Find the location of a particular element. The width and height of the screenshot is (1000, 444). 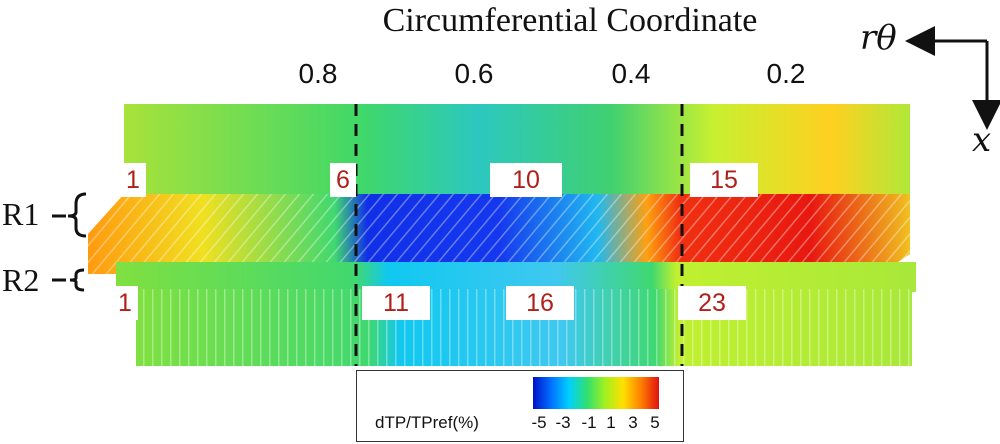

color-legend: dTP/TPref(%) -5 -3 -1 1 3 5 is located at coordinates (520, 406).